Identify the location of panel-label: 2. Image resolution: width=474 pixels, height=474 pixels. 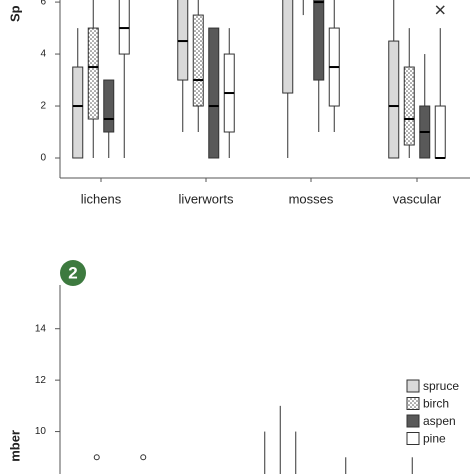
(72, 272).